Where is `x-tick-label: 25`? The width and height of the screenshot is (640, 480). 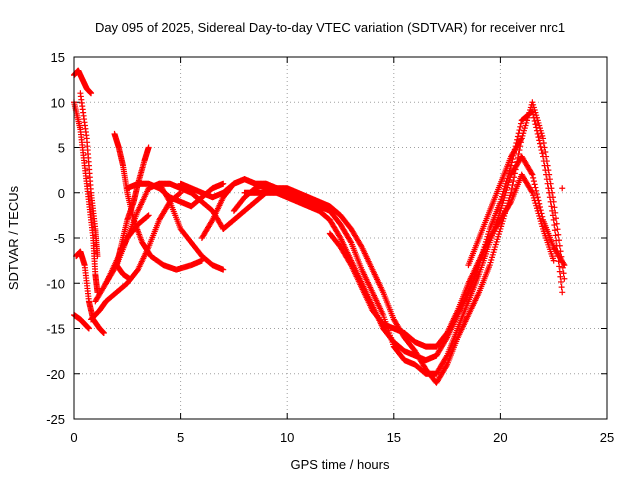
x-tick-label: 25 is located at coordinates (607, 437).